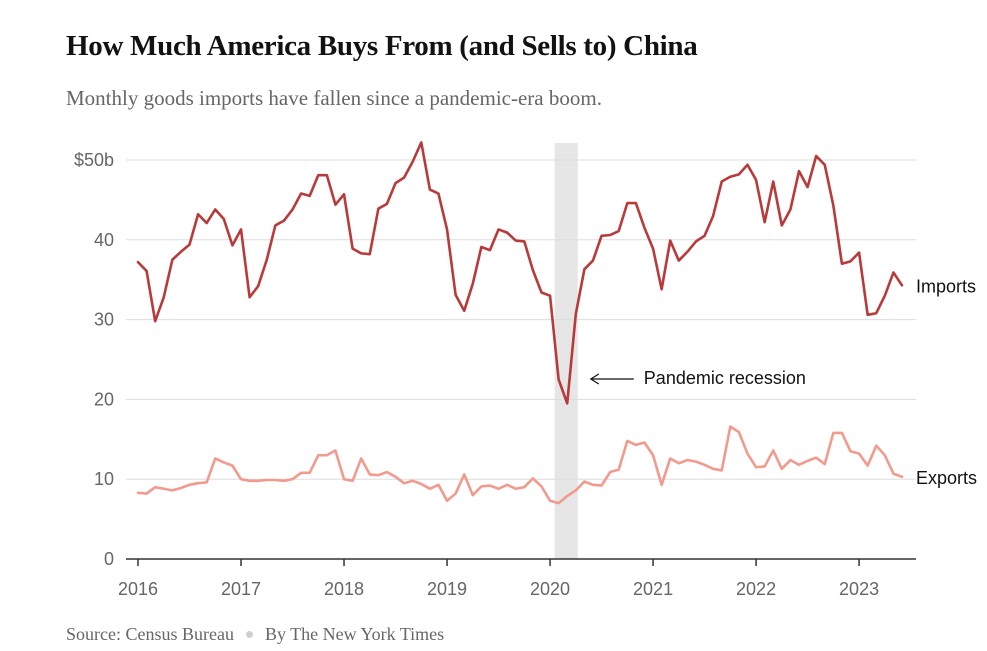 Image resolution: width=987 pixels, height=651 pixels. I want to click on y-tick-label: 30, so click(104, 320).